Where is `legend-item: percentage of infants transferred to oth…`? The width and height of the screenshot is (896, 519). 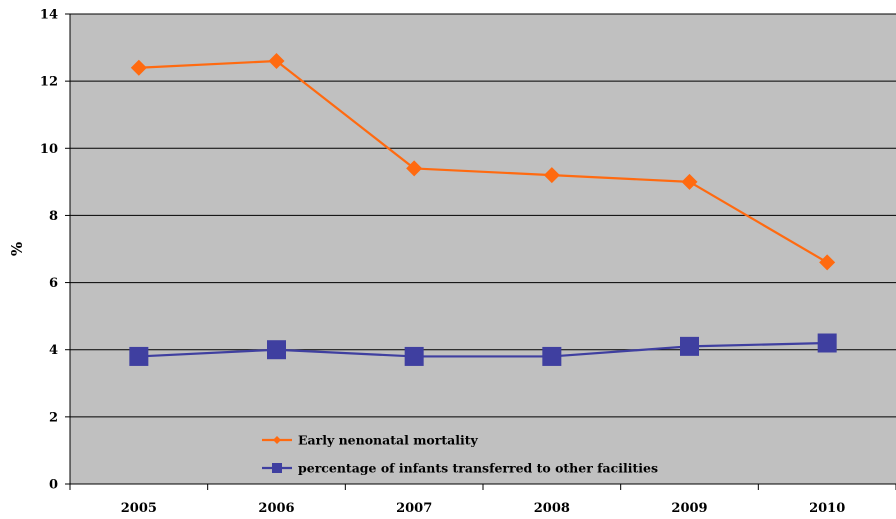 legend-item: percentage of infants transferred to oth… is located at coordinates (460, 468).